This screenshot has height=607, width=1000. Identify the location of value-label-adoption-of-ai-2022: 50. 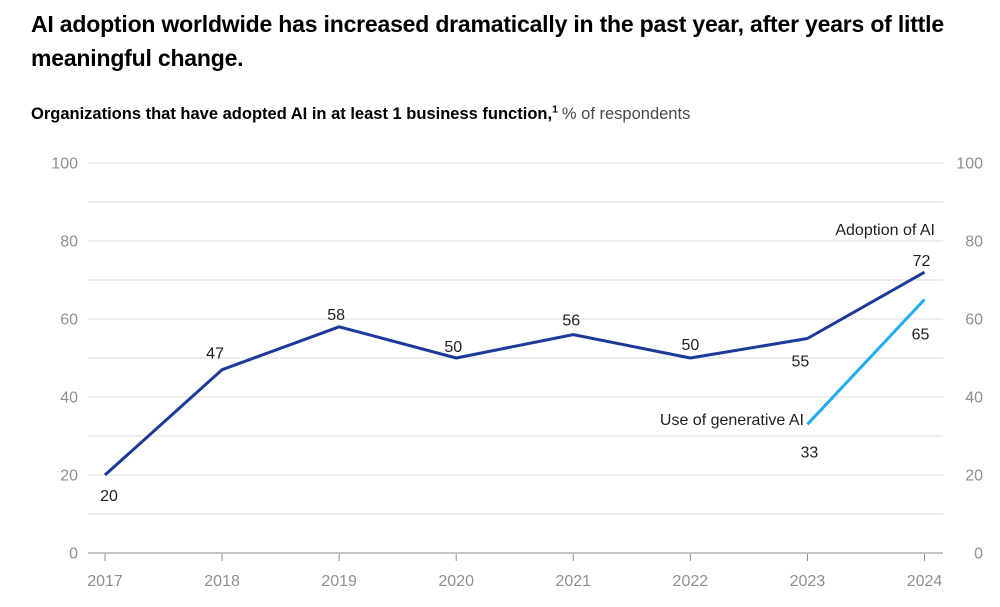
(690, 345).